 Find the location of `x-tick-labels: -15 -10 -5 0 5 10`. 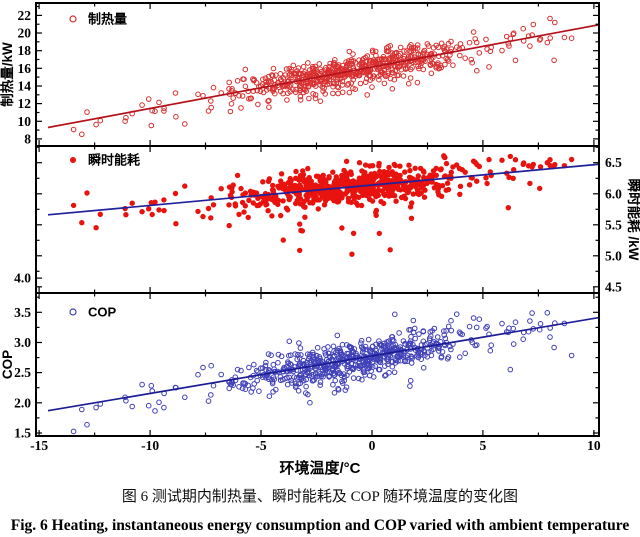

x-tick-labels: -15 -10 -5 0 5 10 is located at coordinates (315, 445).